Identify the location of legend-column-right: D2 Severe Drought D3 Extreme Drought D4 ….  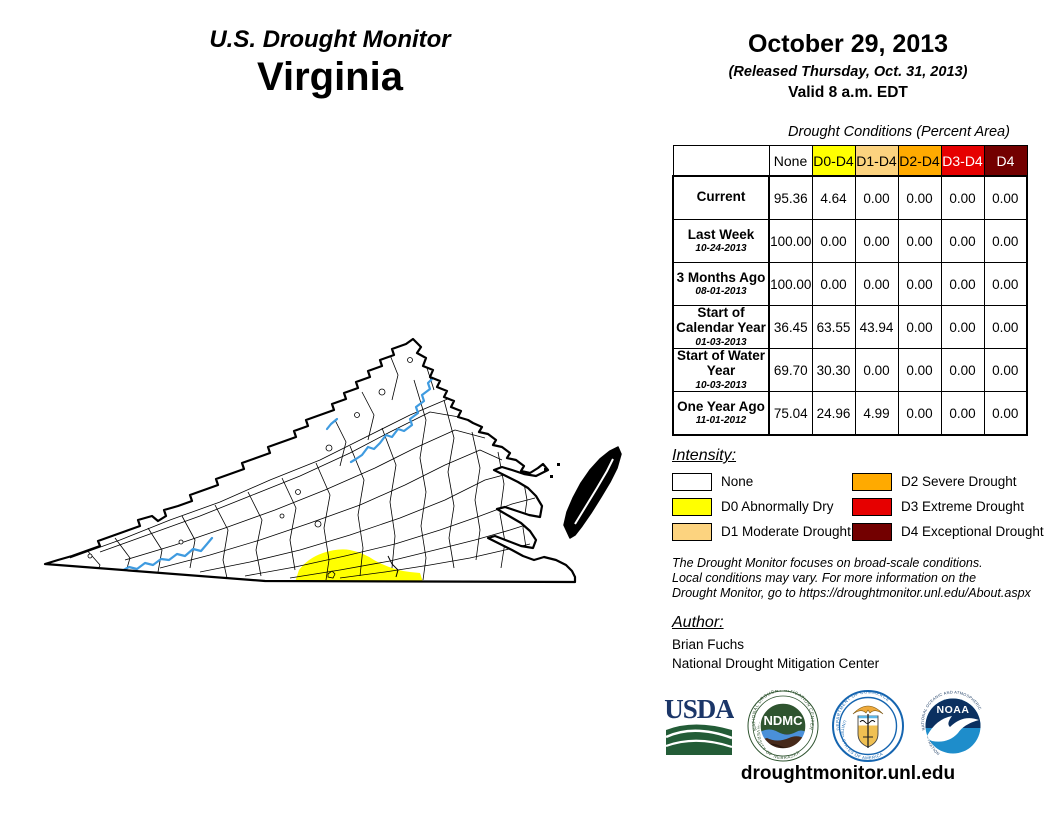
(948, 506).